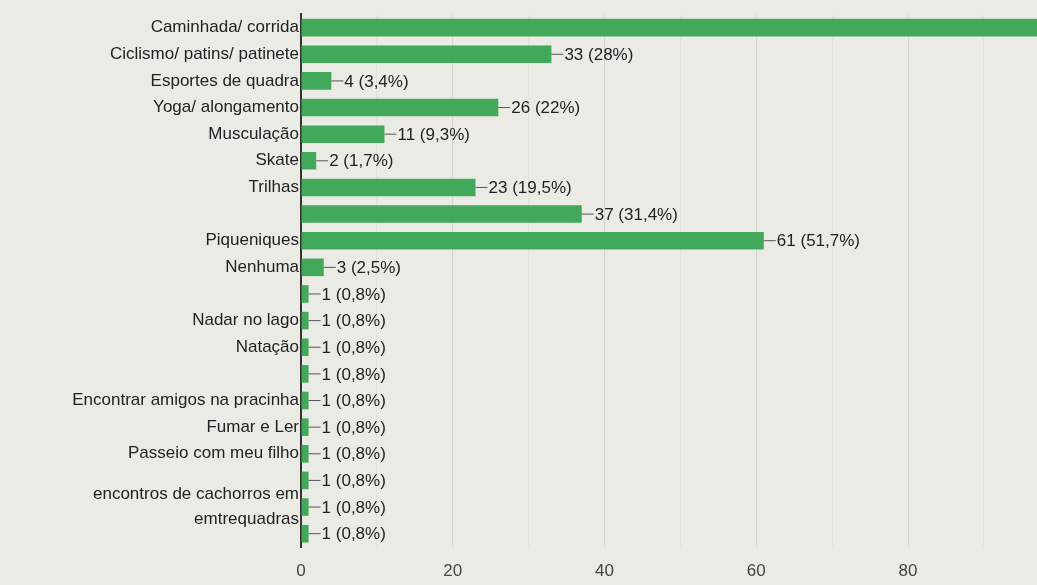 Image resolution: width=1037 pixels, height=585 pixels. I want to click on data-label: 33 (28%), so click(599, 54).